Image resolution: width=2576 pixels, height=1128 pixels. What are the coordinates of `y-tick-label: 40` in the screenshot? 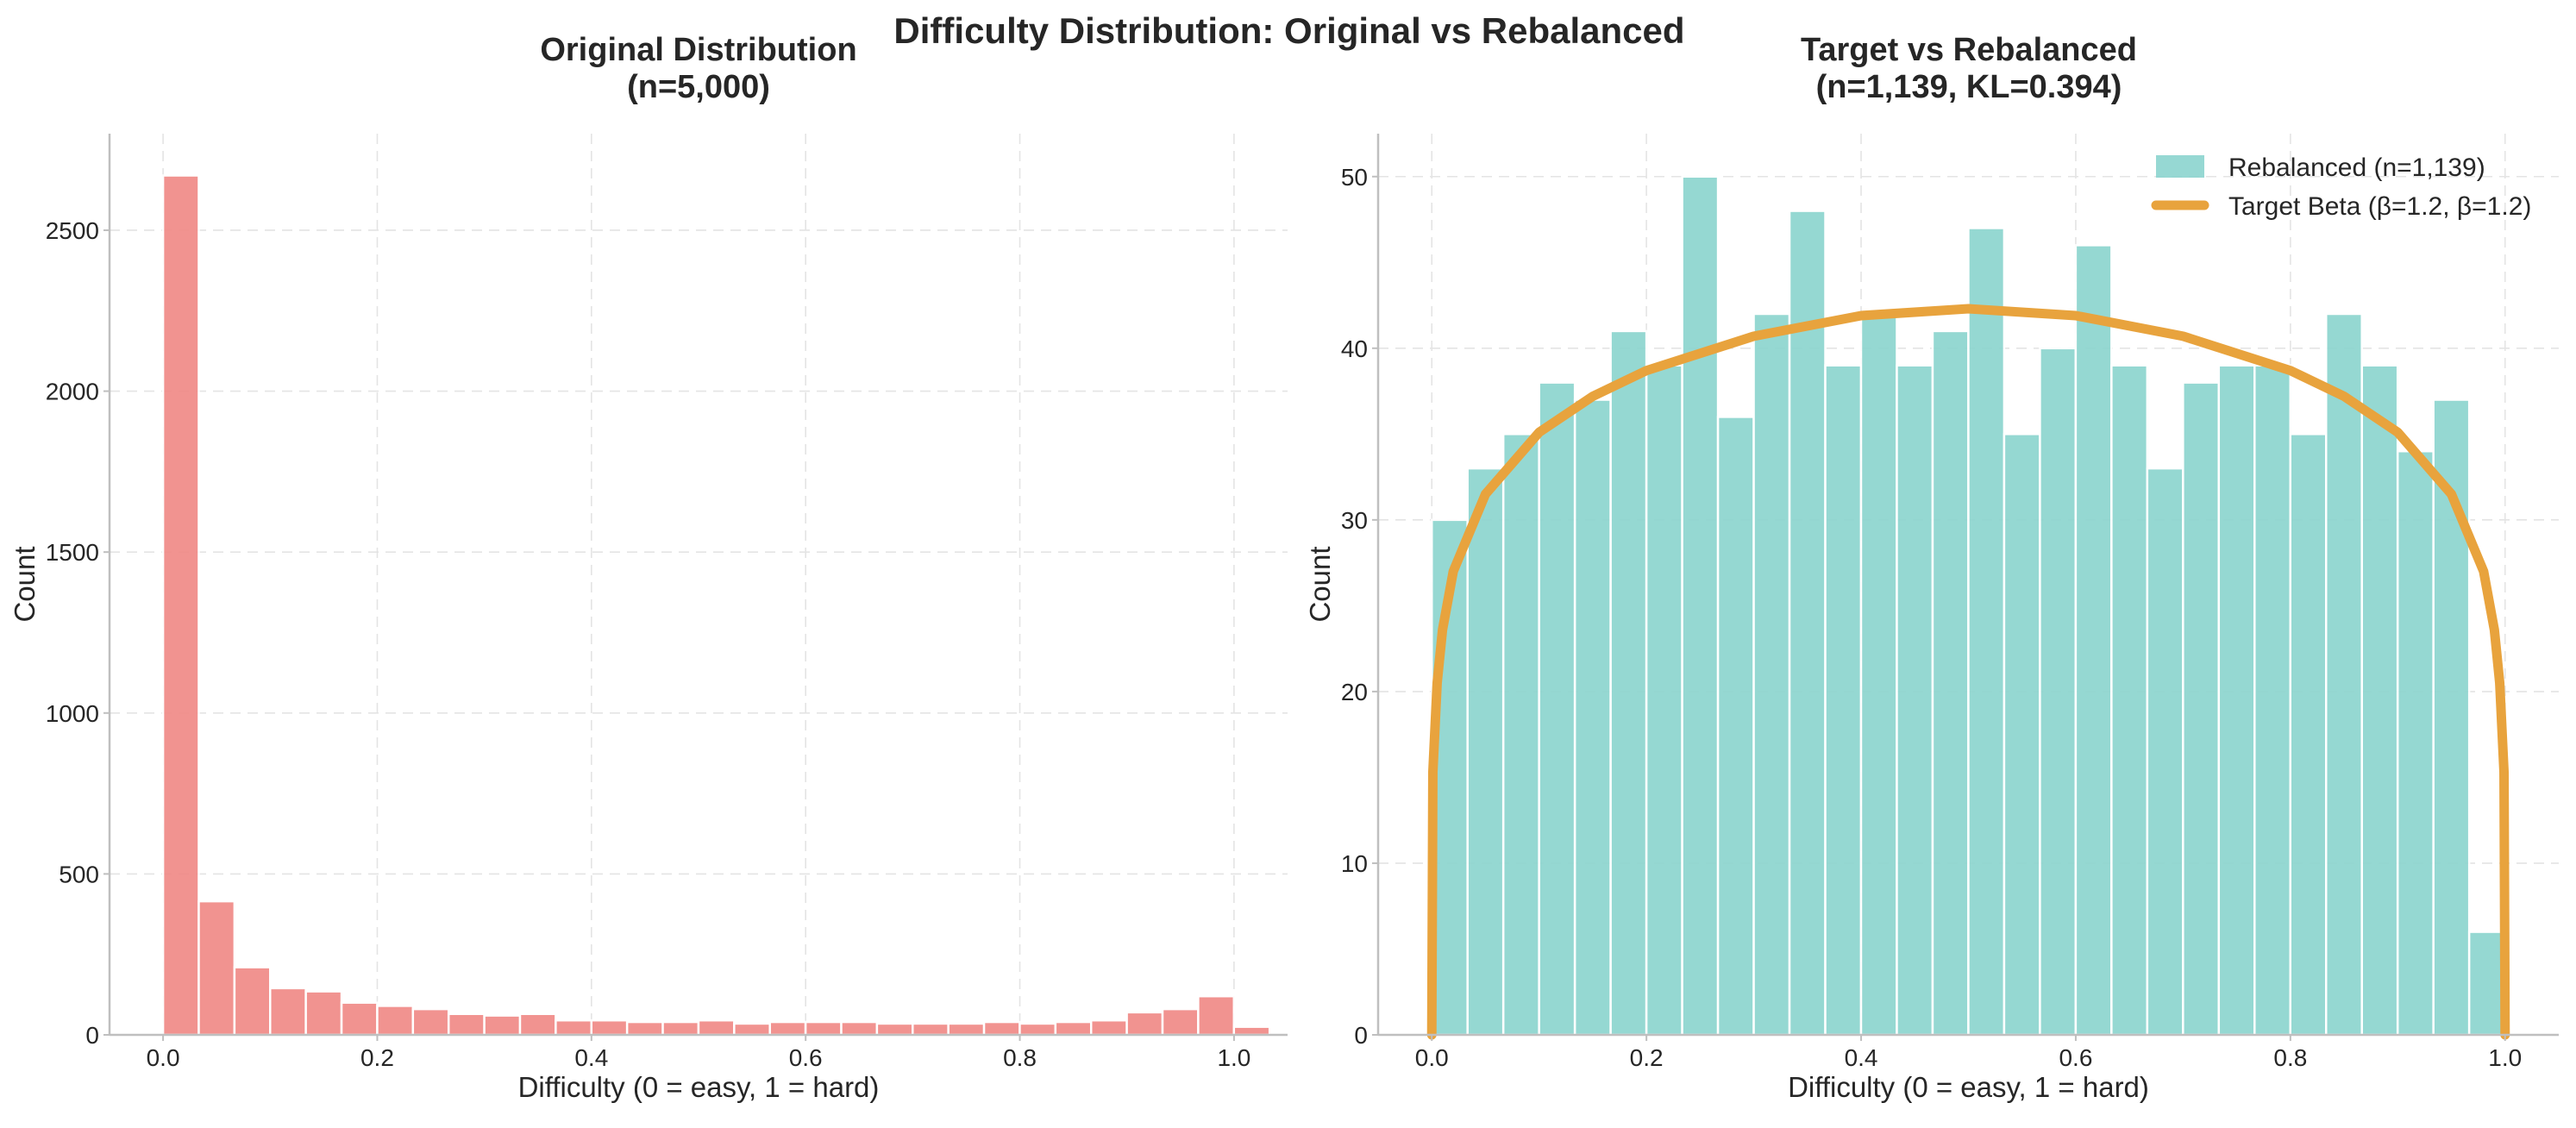 It's located at (1354, 348).